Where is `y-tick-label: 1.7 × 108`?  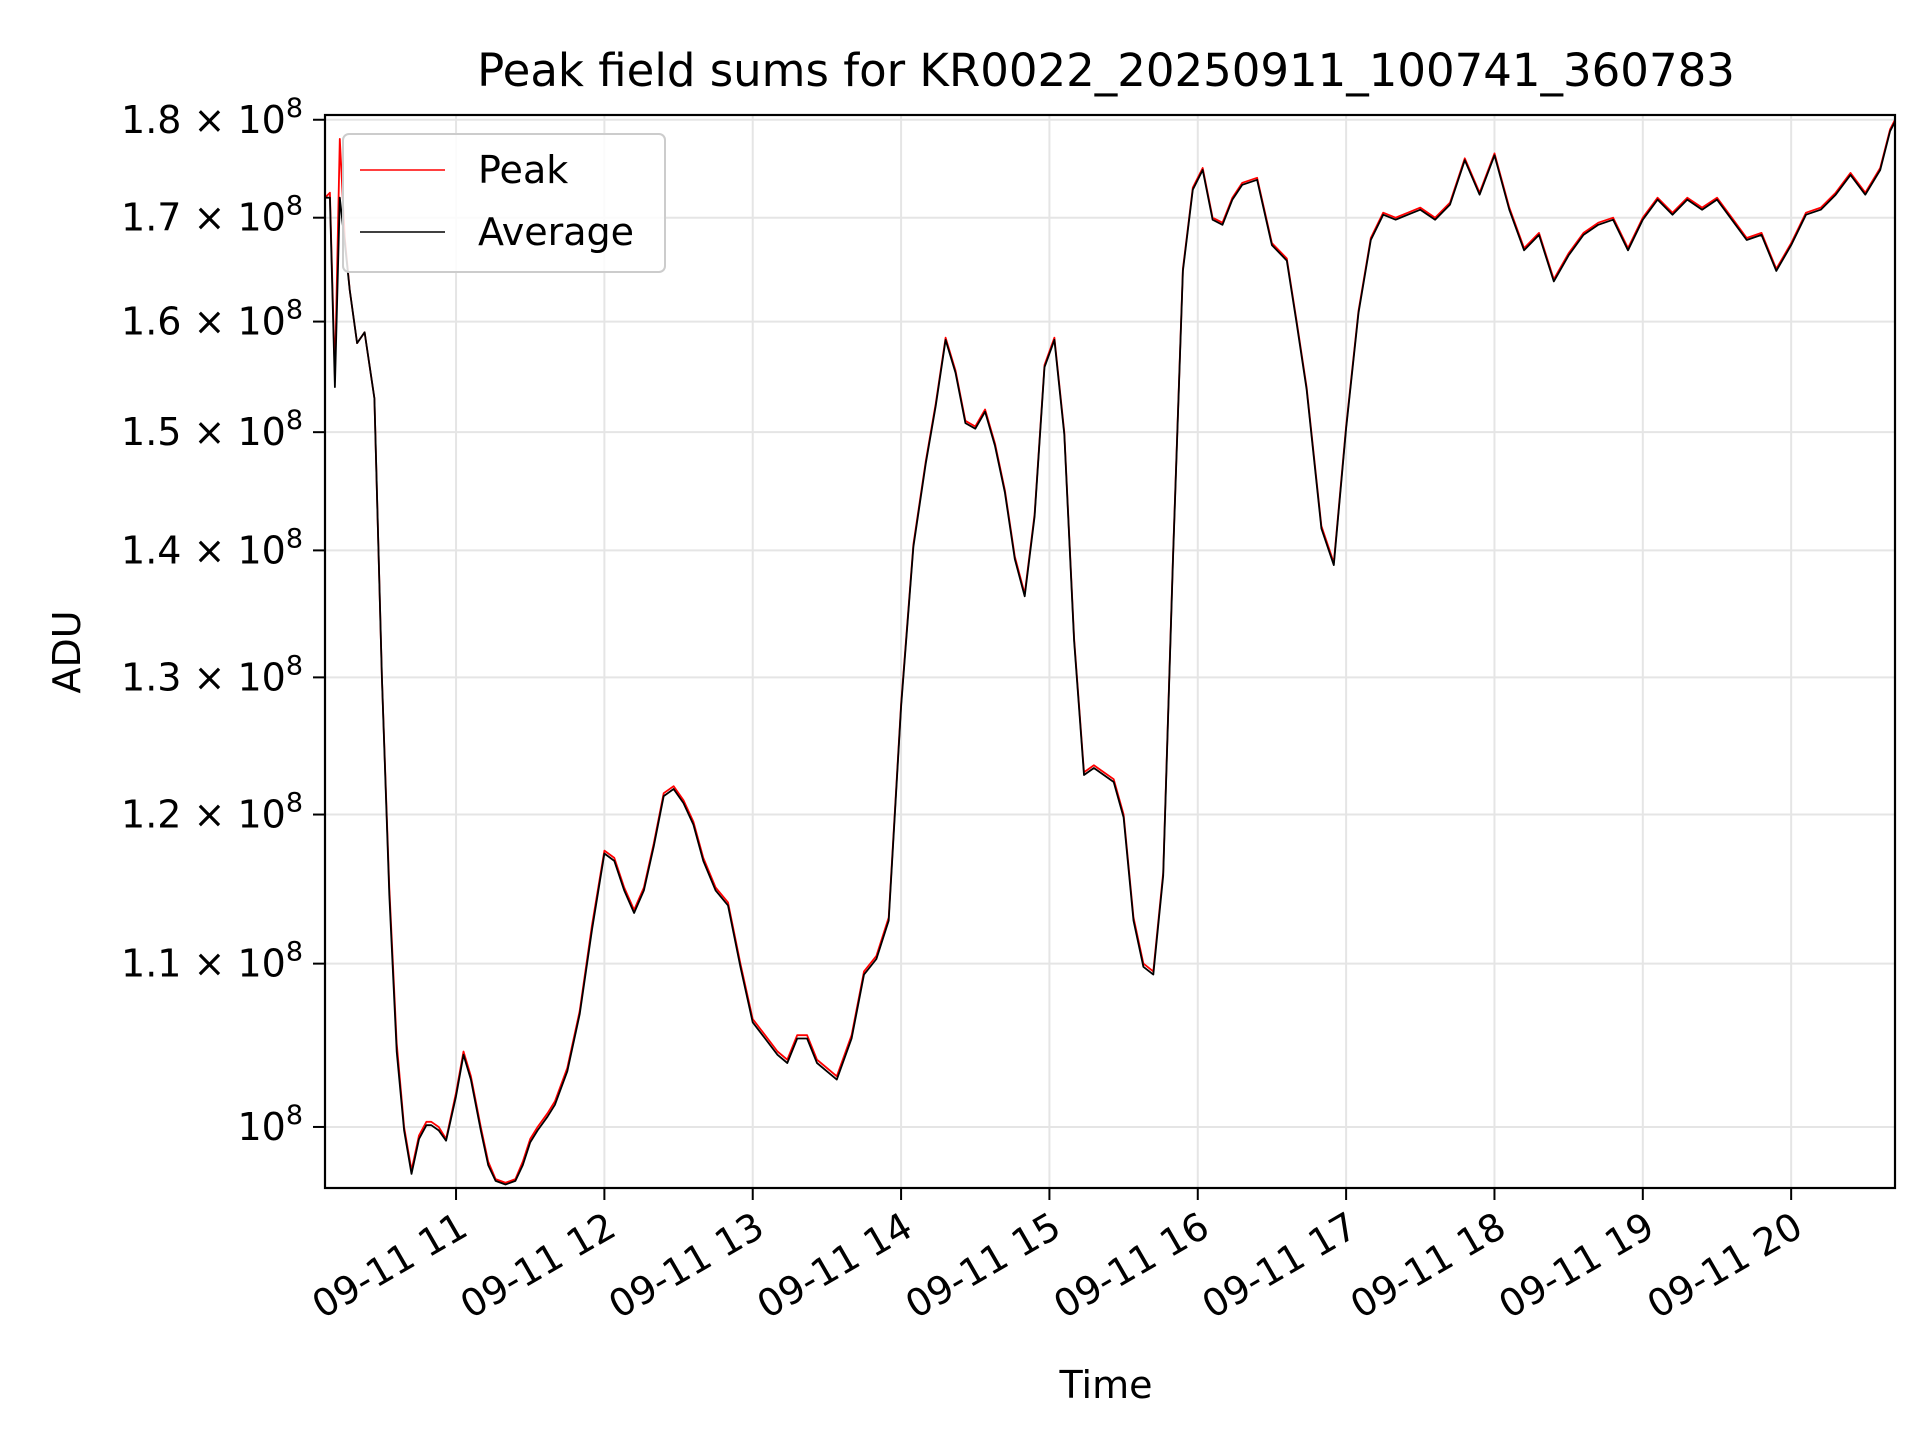
y-tick-label: 1.7 × 108 is located at coordinates (212, 215).